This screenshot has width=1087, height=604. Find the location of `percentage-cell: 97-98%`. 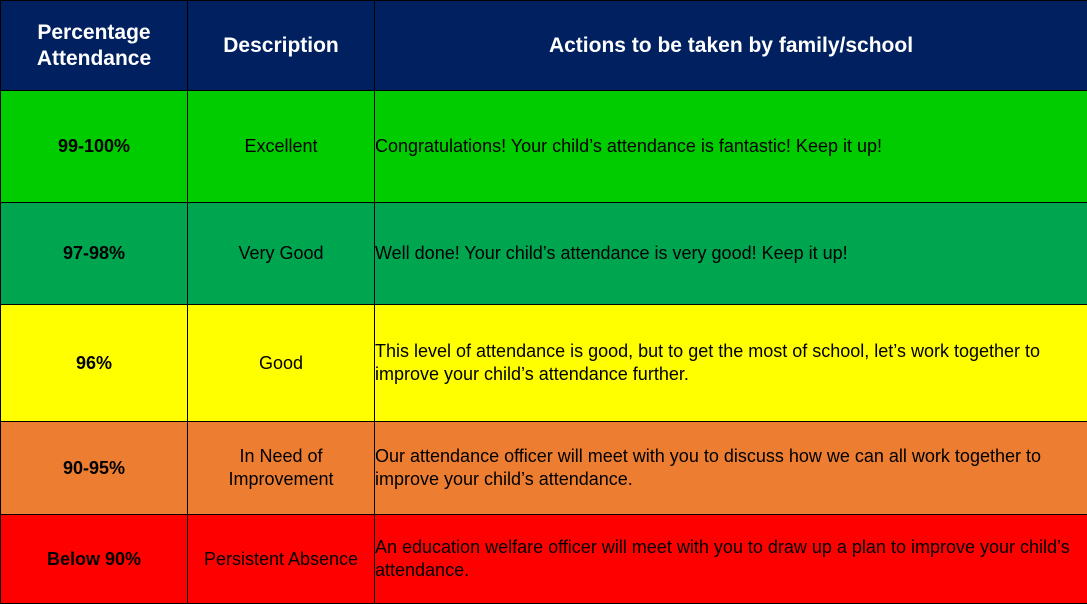

percentage-cell: 97-98% is located at coordinates (94, 254).